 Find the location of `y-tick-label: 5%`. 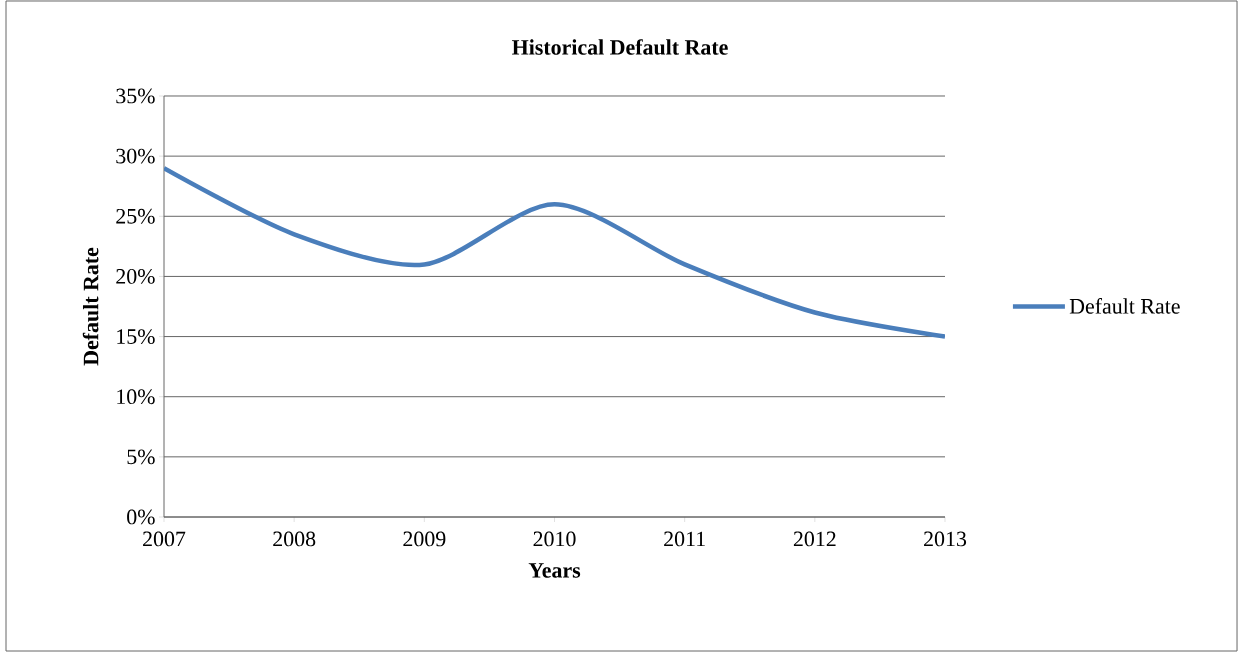

y-tick-label: 5% is located at coordinates (141, 457).